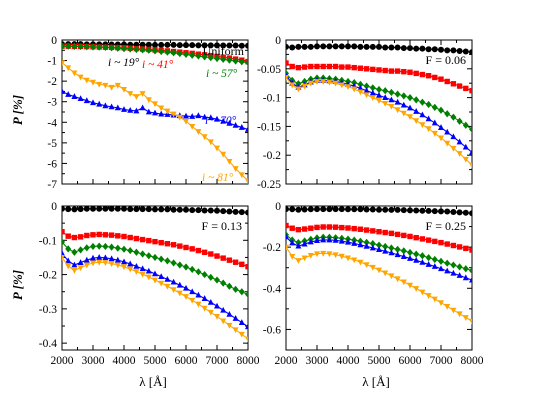 The image size is (534, 413). Describe the element at coordinates (248, 361) in the screenshot. I see `x-tick-label: 8000` at that location.